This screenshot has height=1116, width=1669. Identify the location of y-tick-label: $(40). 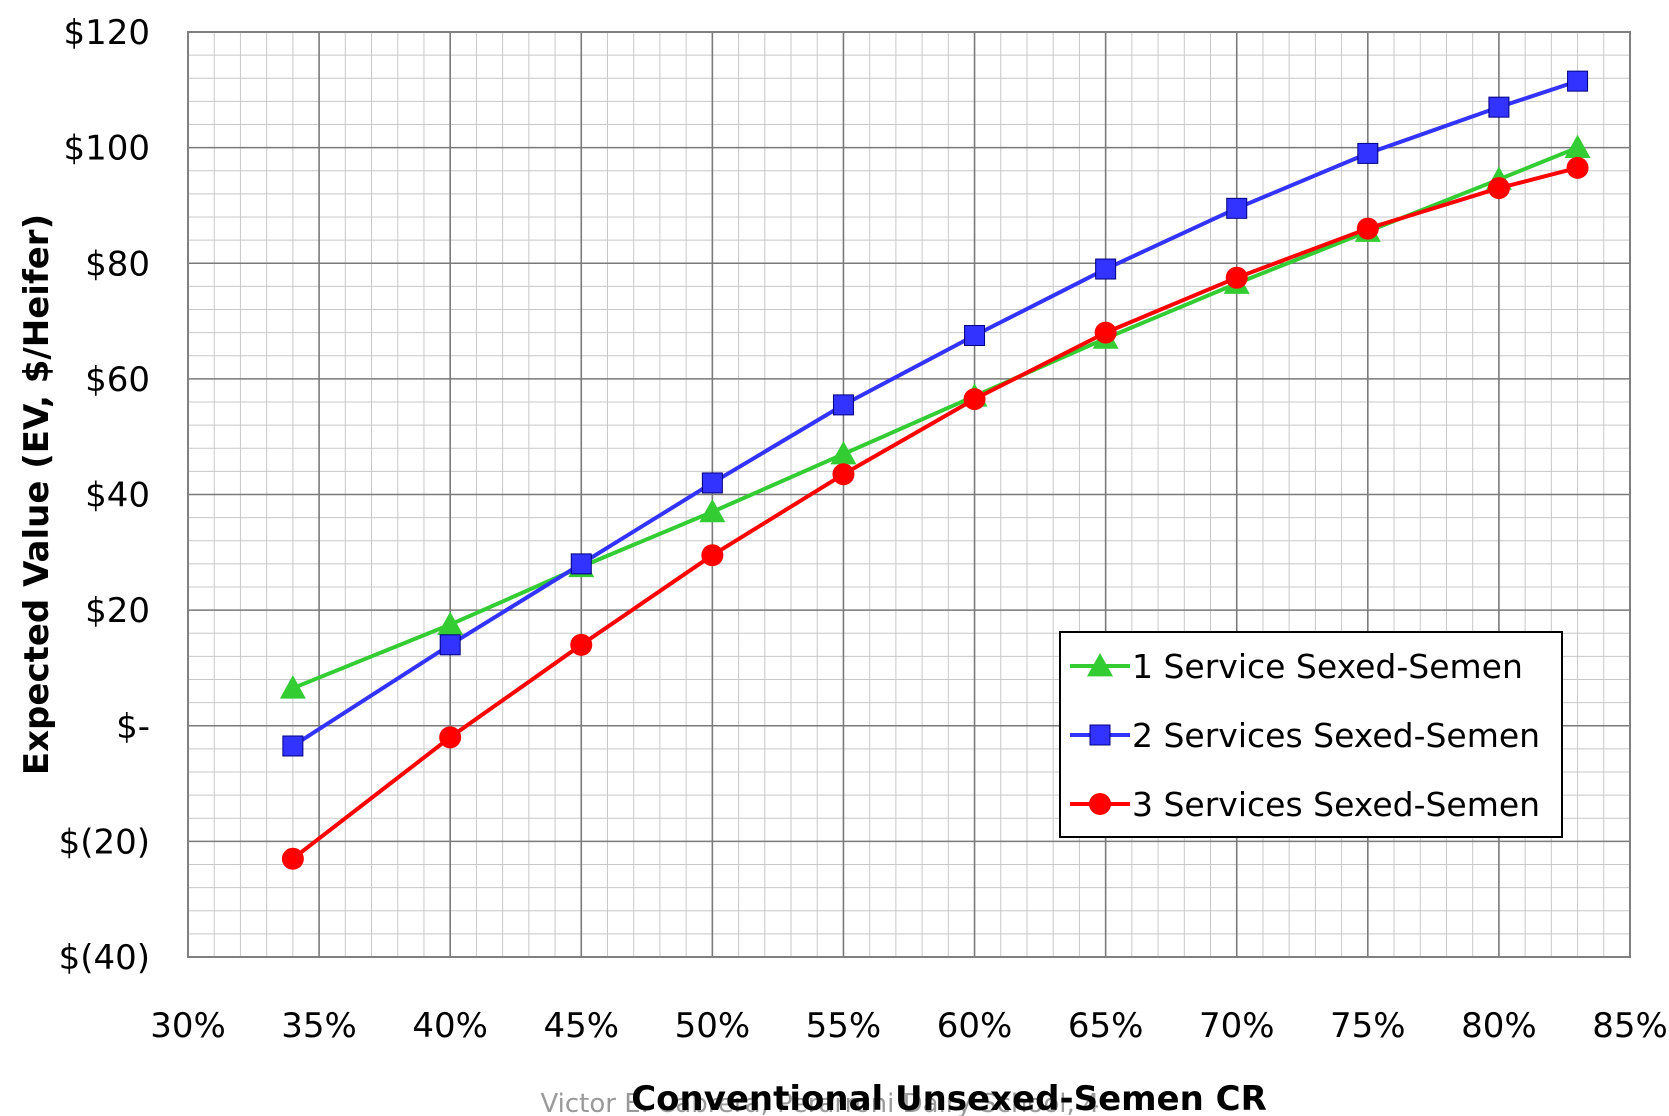
(104, 958).